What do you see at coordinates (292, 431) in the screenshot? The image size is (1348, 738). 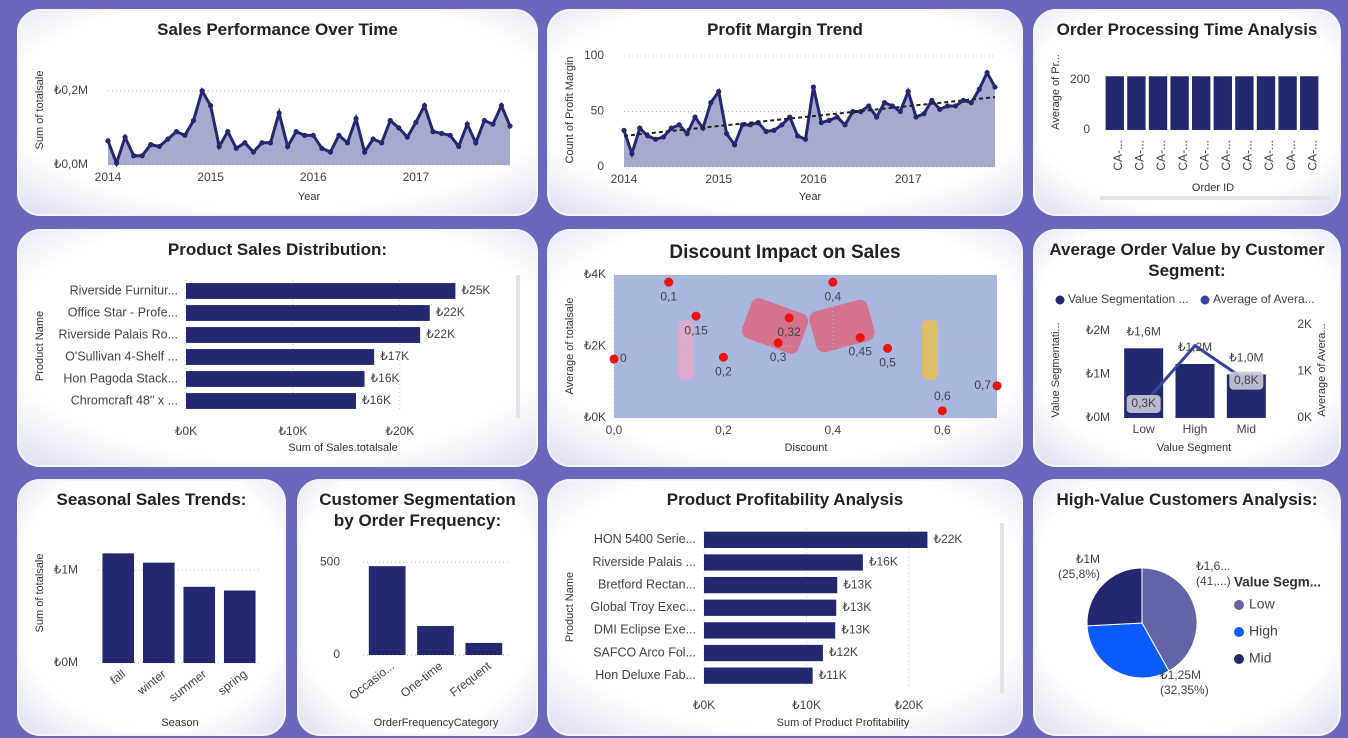 I see `x-tick-label: ₺10K` at bounding box center [292, 431].